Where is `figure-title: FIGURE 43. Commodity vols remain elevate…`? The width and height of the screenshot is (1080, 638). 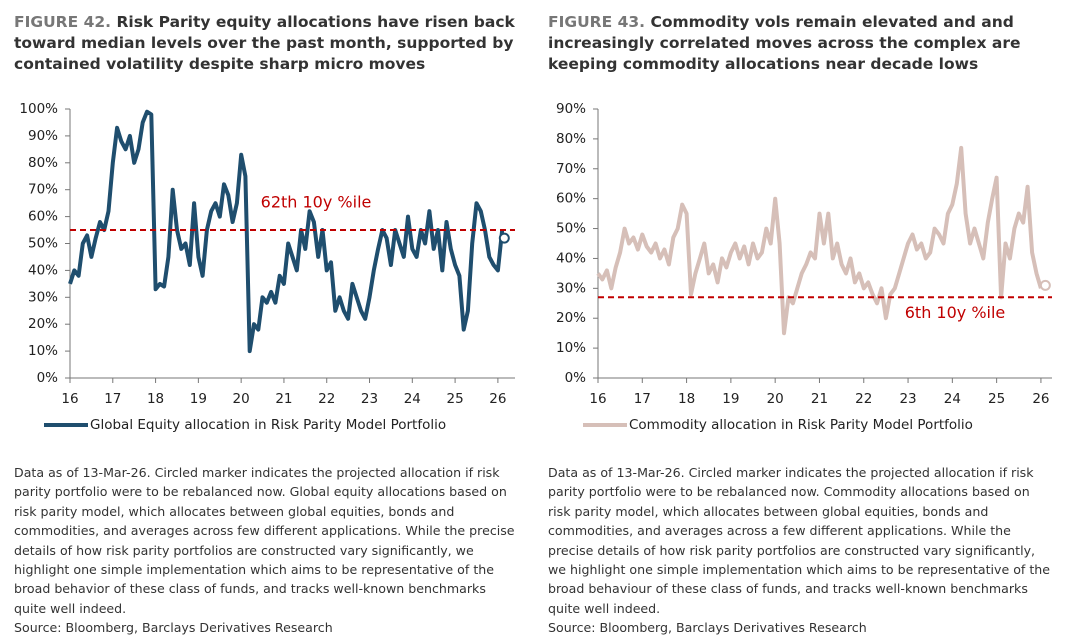
figure-title: FIGURE 43. Commodity vols remain elevate… is located at coordinates (803, 43).